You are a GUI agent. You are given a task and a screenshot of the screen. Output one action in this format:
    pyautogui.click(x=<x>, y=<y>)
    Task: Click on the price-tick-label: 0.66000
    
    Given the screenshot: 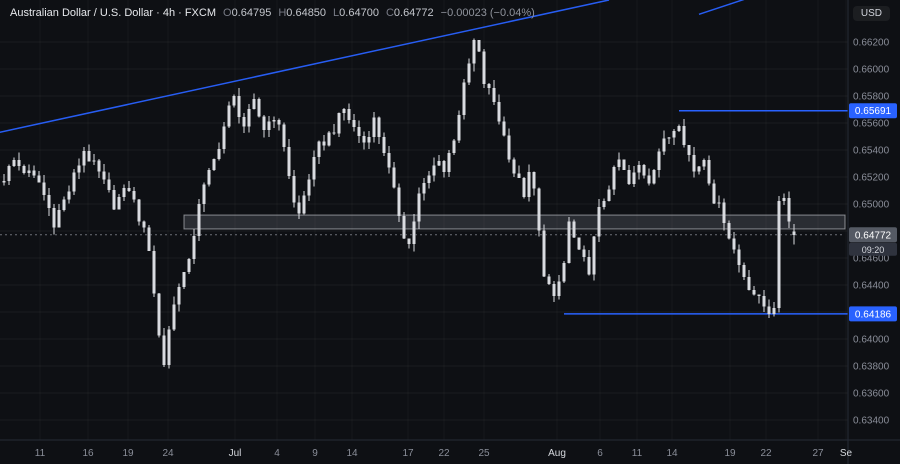 What is the action you would take?
    pyautogui.click(x=871, y=69)
    